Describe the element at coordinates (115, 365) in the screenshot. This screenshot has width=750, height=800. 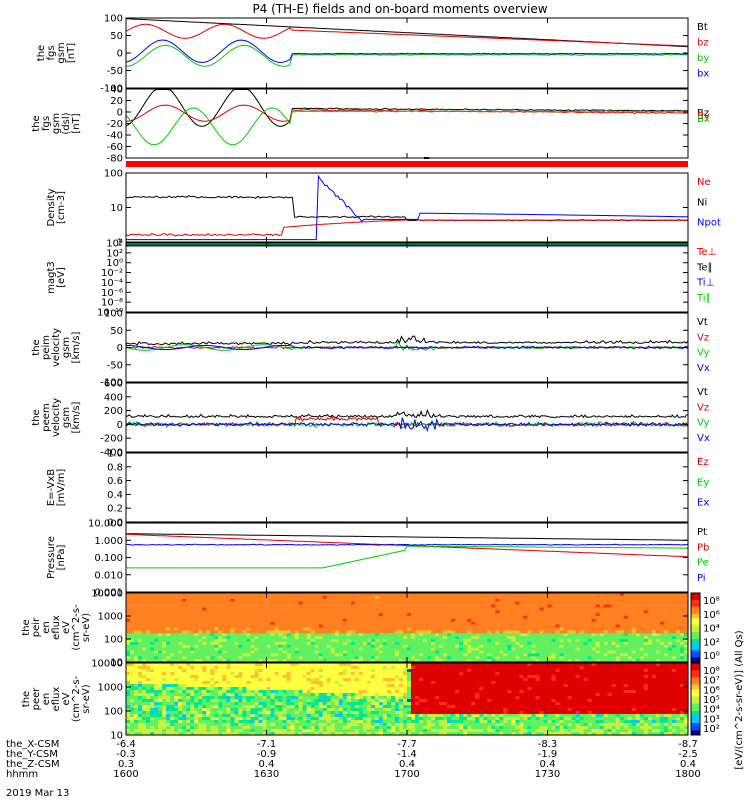
I see `y-tick-label: -50` at that location.